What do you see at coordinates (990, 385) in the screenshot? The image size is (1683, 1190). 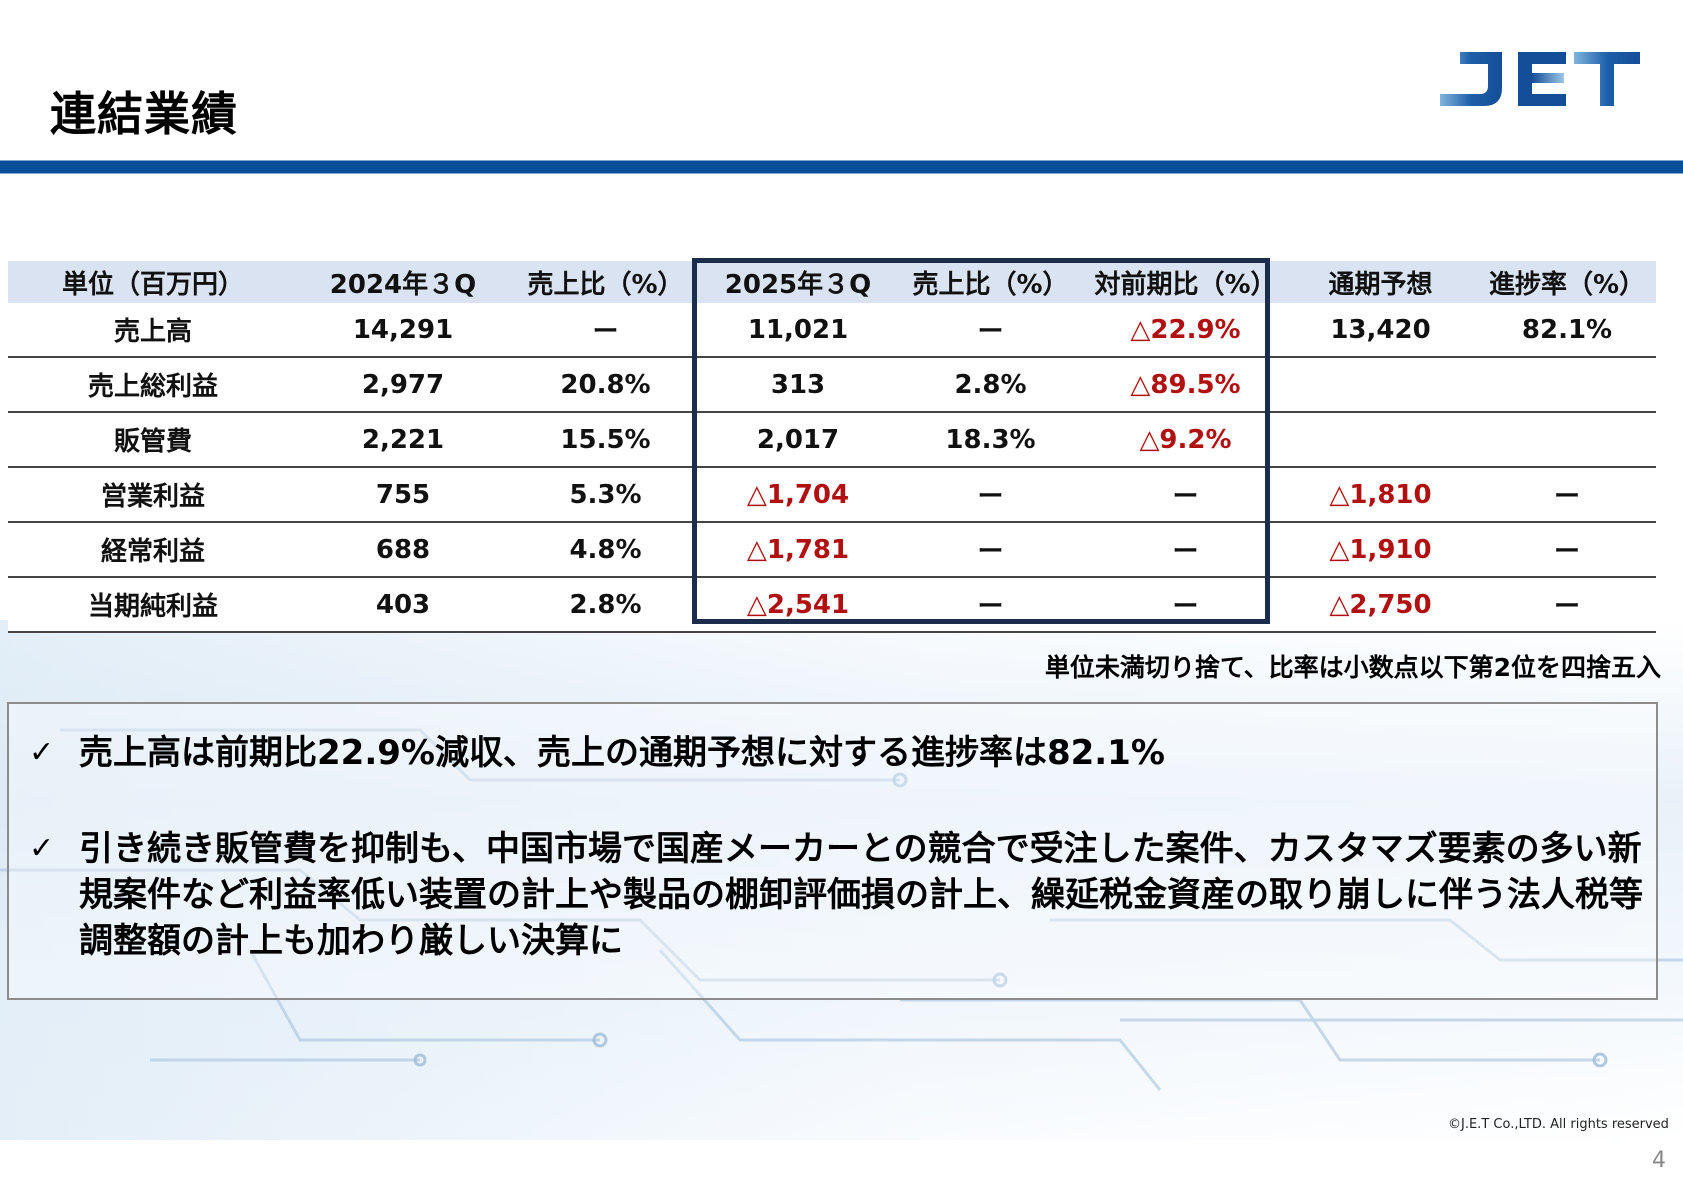 I see `cell-2025-ratio: 2.8%` at bounding box center [990, 385].